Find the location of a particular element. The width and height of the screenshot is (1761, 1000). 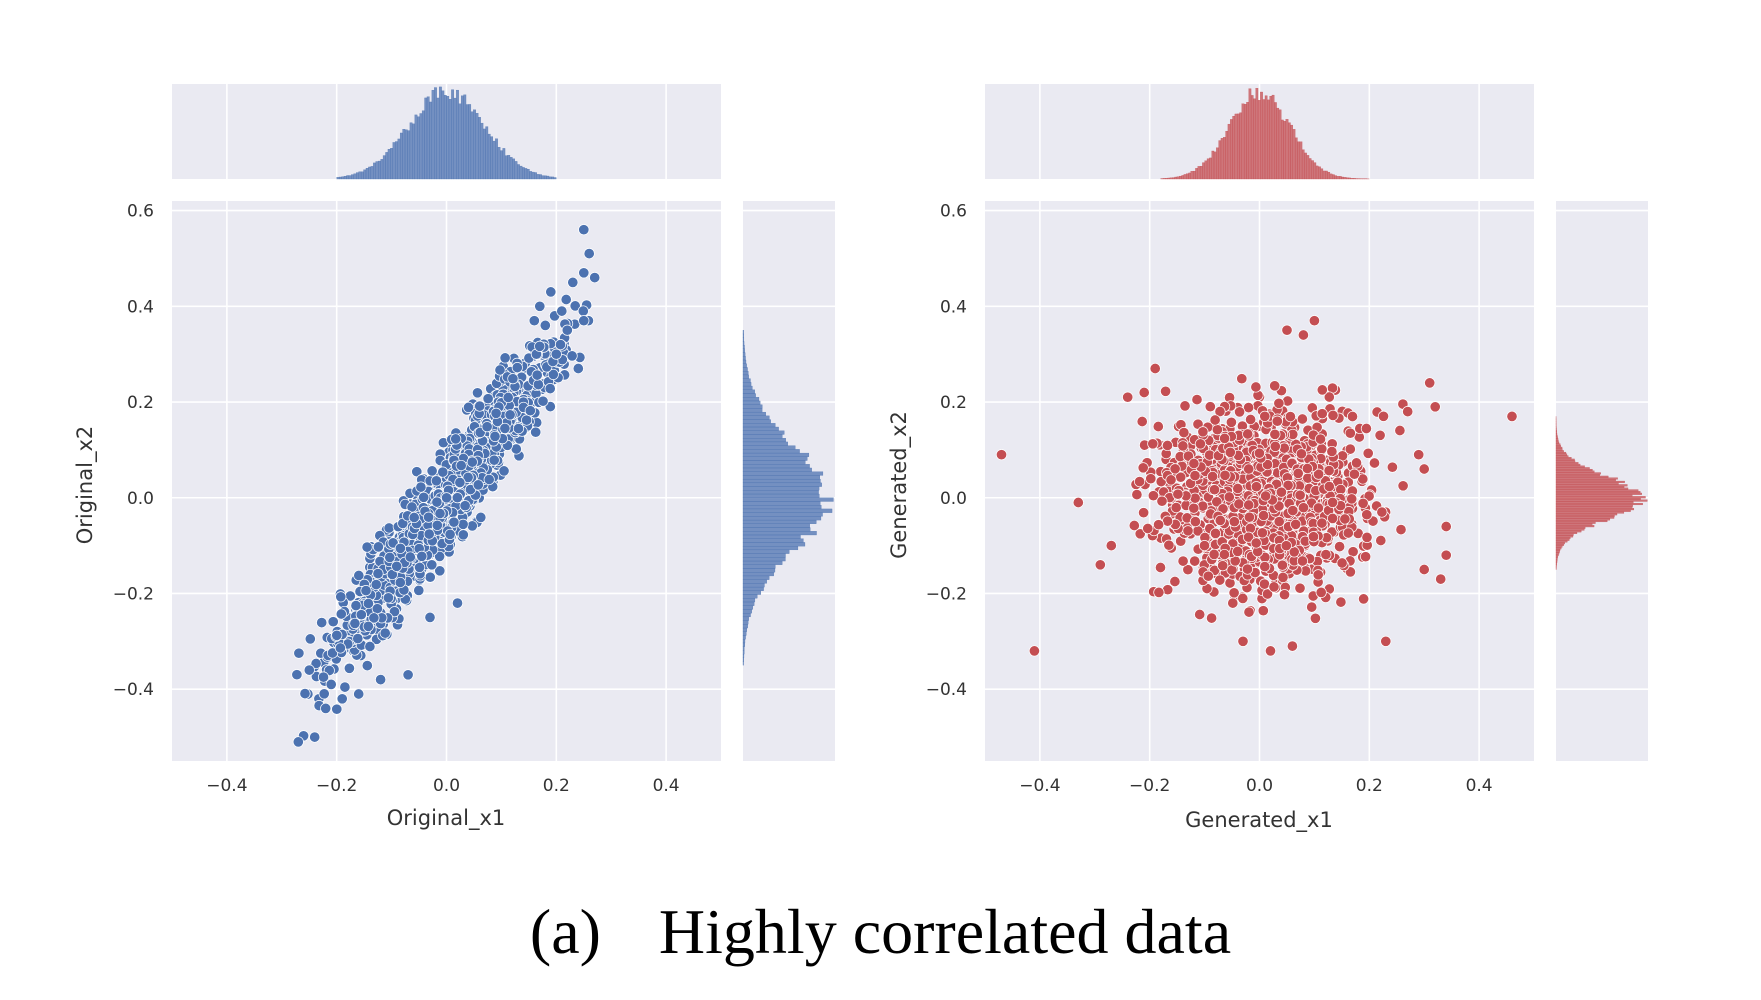

y-tick-label: 0.0 is located at coordinates (140, 499).